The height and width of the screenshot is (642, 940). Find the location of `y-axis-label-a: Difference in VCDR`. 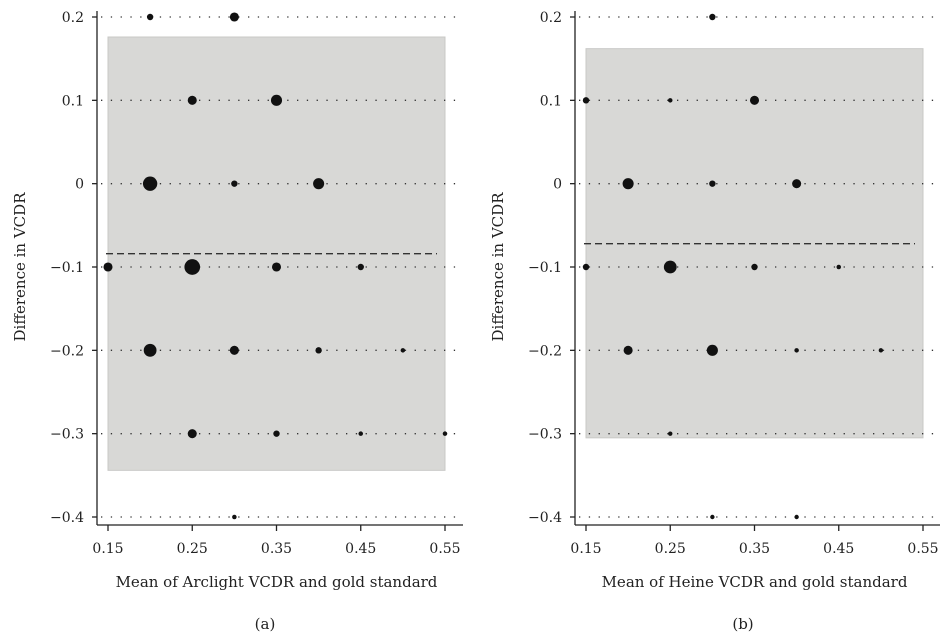

y-axis-label-a: Difference in VCDR is located at coordinates (20, 267).